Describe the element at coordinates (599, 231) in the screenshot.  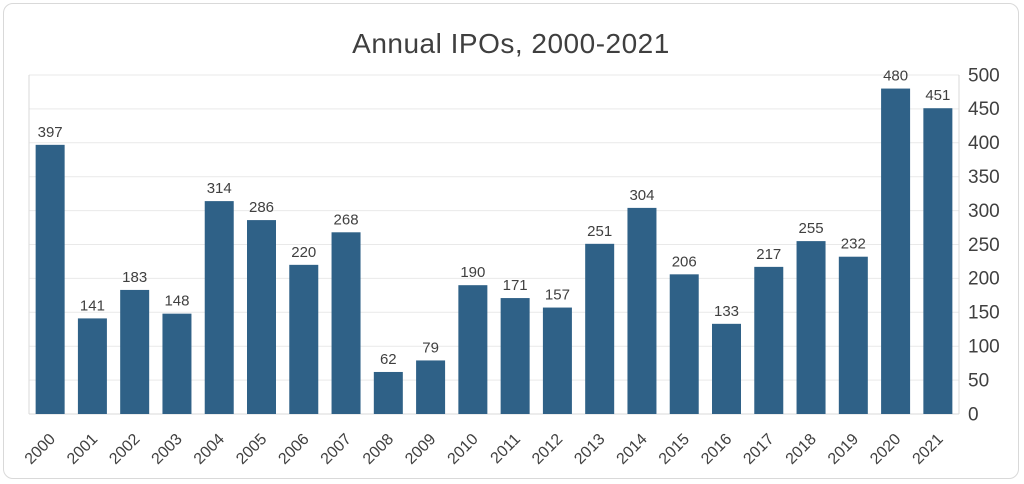
I see `bar-value-label: 251` at that location.